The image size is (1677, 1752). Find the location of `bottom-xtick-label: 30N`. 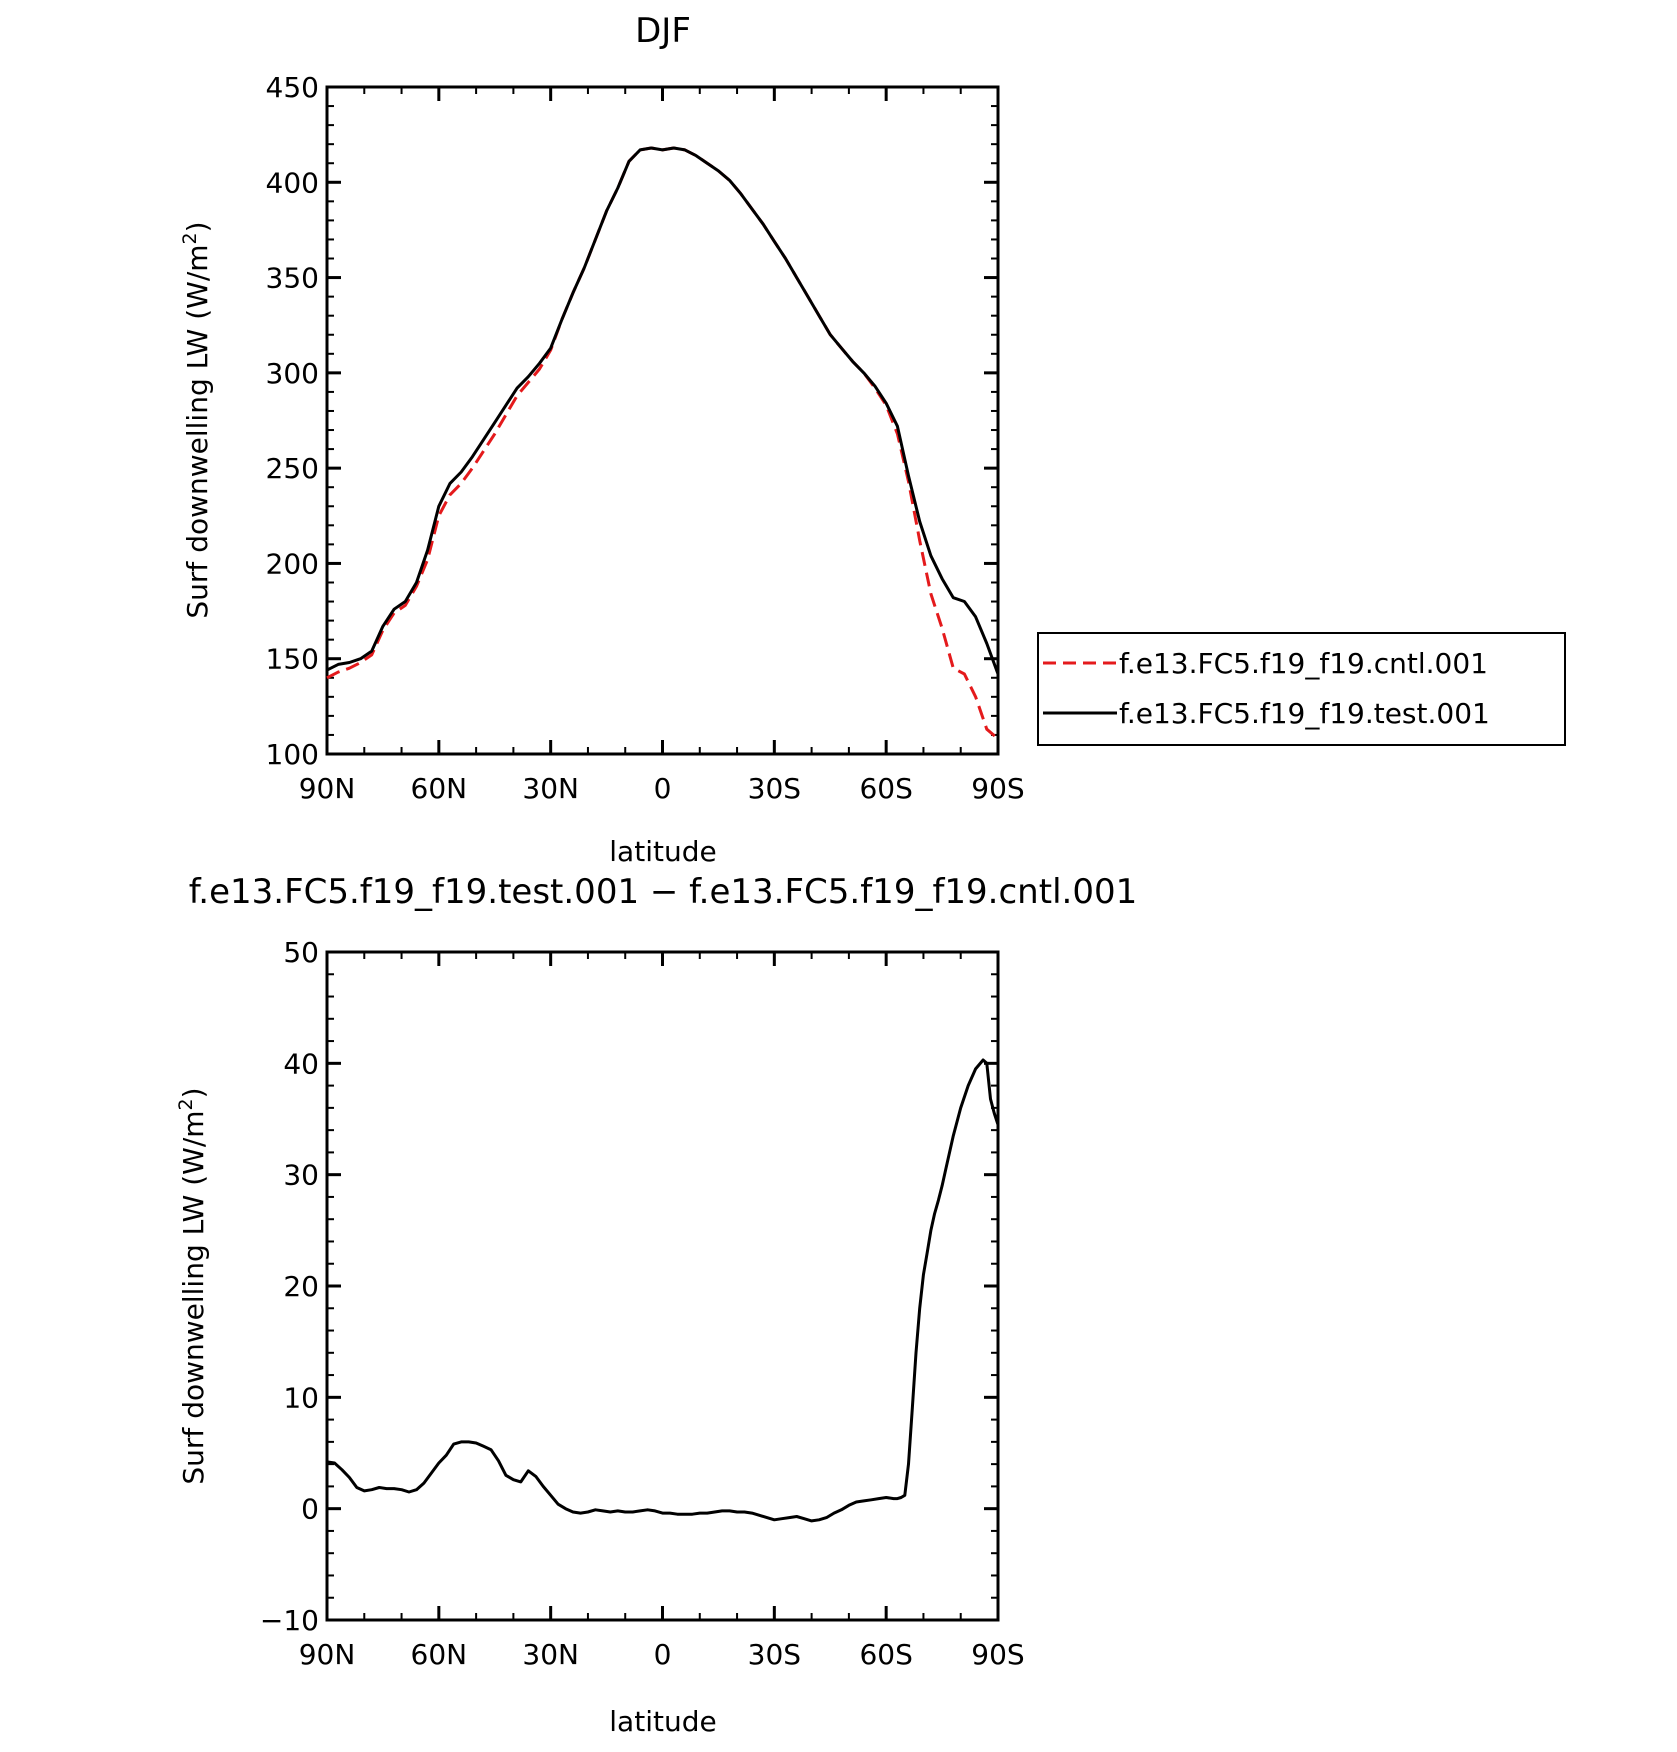

bottom-xtick-label: 30N is located at coordinates (550, 1654).